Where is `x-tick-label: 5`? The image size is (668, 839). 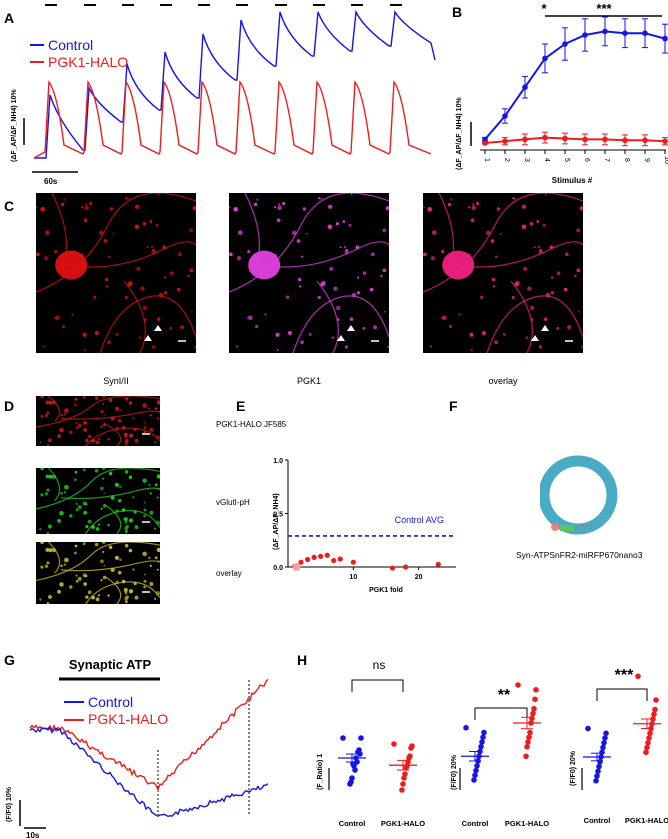 x-tick-label: 5 is located at coordinates (566, 160).